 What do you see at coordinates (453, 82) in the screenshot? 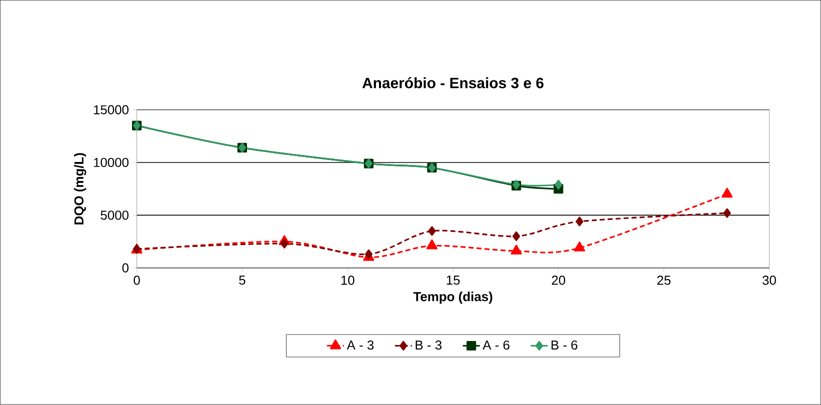
I see `chart-title: Anaeróbio - Ensaios 3 e 6` at bounding box center [453, 82].